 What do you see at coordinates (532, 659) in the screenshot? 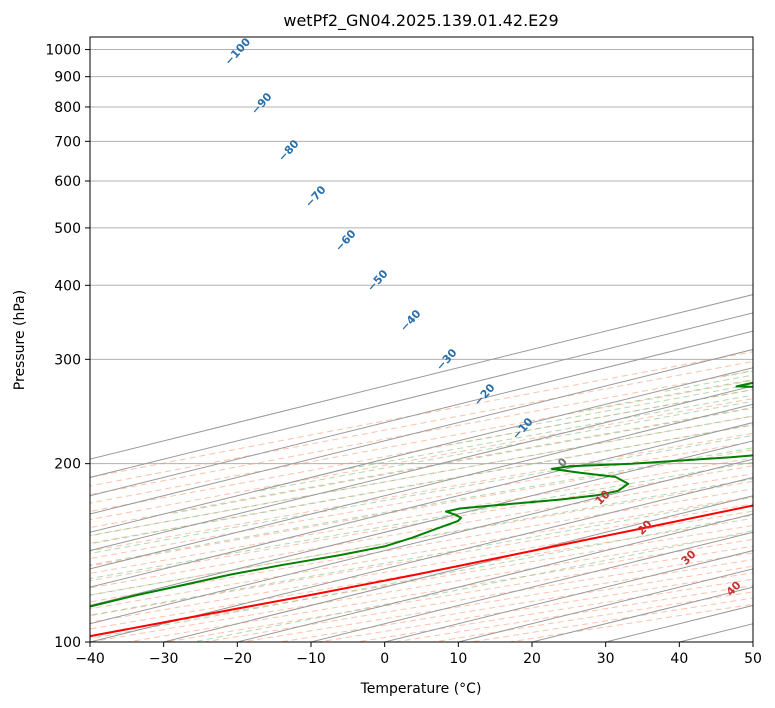
I see `x-tick-label: 20` at bounding box center [532, 659].